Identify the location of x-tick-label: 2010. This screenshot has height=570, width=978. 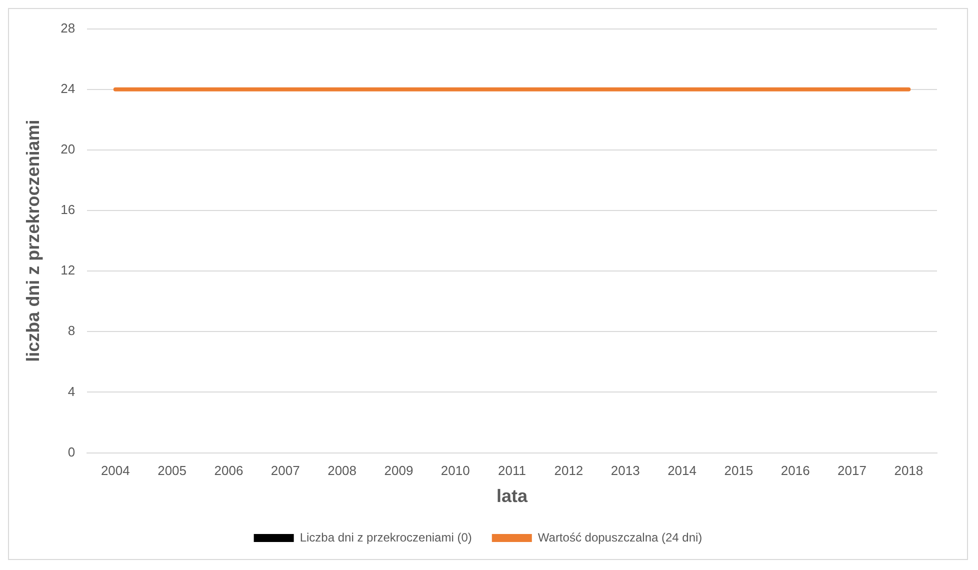
(455, 470).